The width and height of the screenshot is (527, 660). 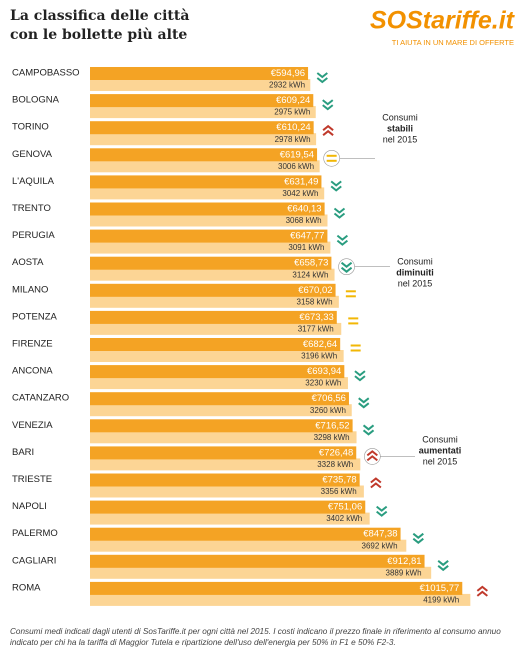 I want to click on cost-label: €658,73, so click(x=311, y=263).